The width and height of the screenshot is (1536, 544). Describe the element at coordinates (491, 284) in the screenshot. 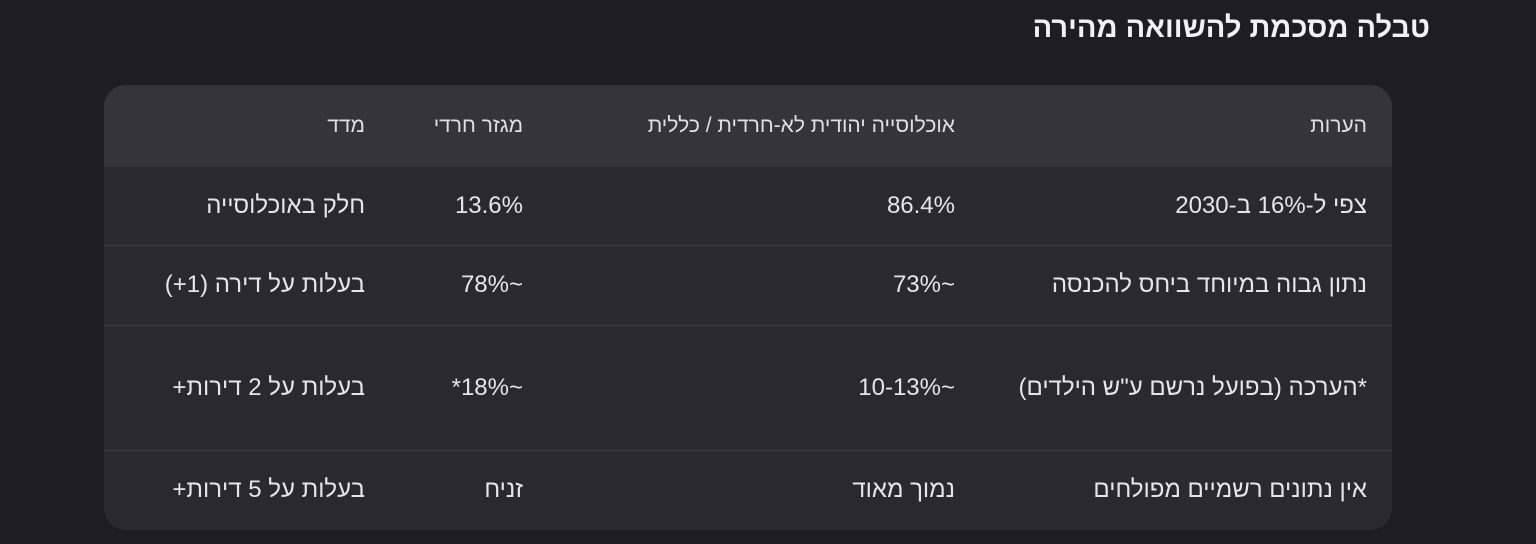

I see `table-cell: ~78%` at that location.